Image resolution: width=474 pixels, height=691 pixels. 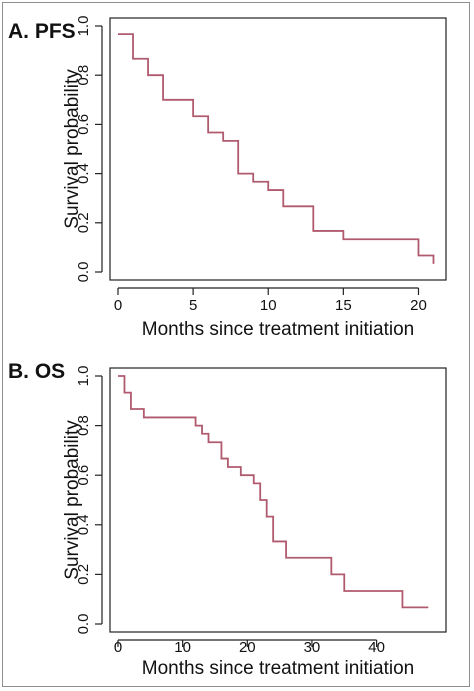 What do you see at coordinates (42, 31) in the screenshot?
I see `panel-title: A. PFS` at bounding box center [42, 31].